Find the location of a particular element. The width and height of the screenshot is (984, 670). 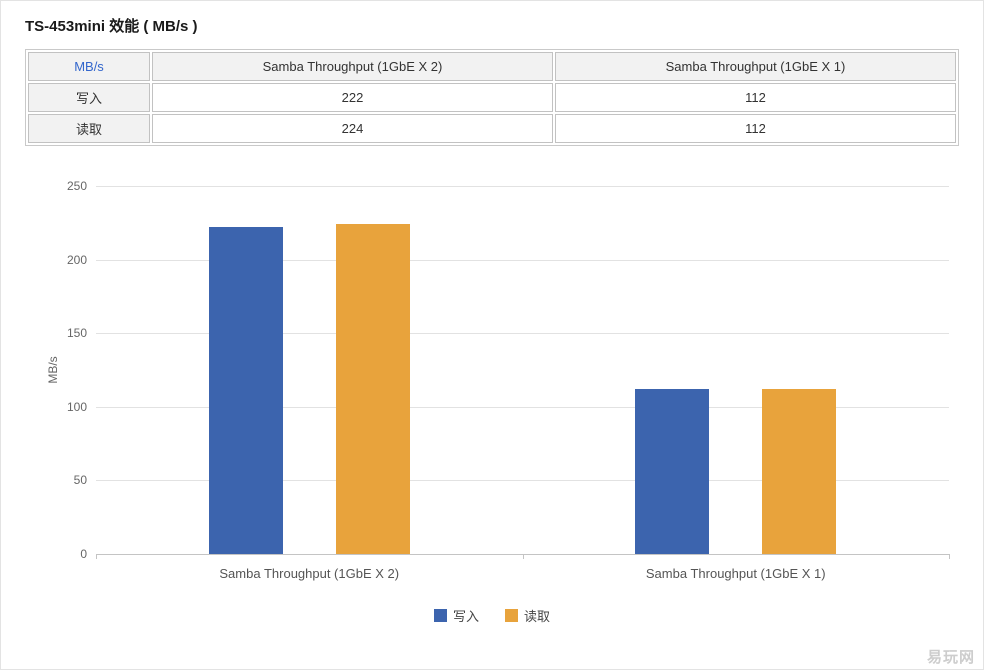

x-category-label: Samba Throughput (1GbE X 2) is located at coordinates (309, 573).